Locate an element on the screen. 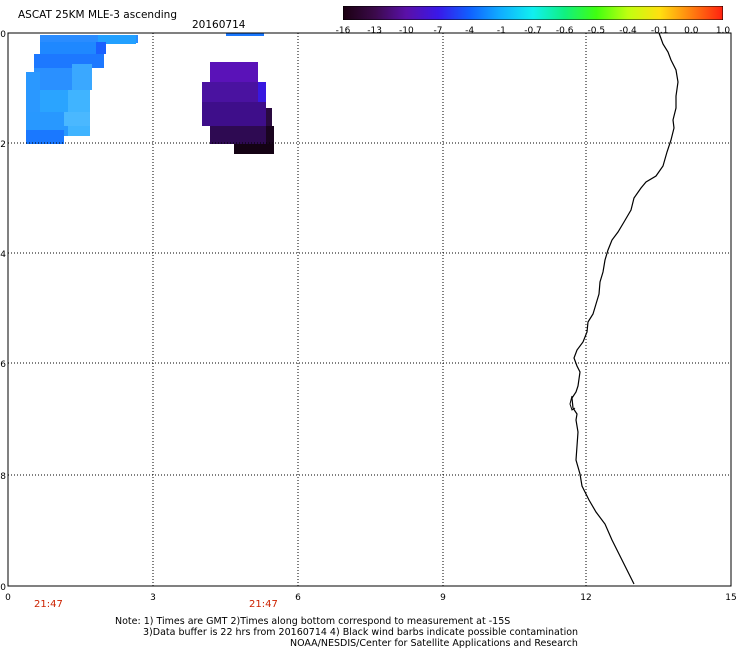 The image size is (740, 650). latitude-label: -20 is located at coordinates (3, 588).